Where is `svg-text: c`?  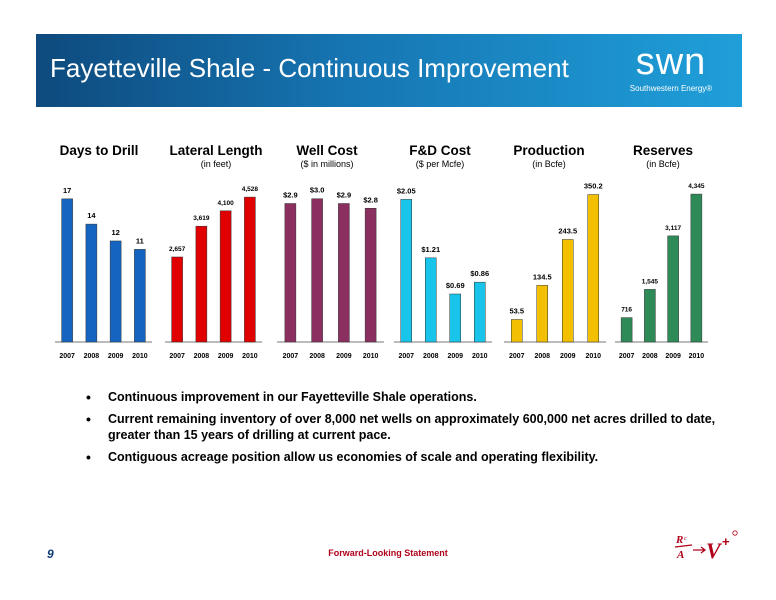 svg-text: c is located at coordinates (685, 539).